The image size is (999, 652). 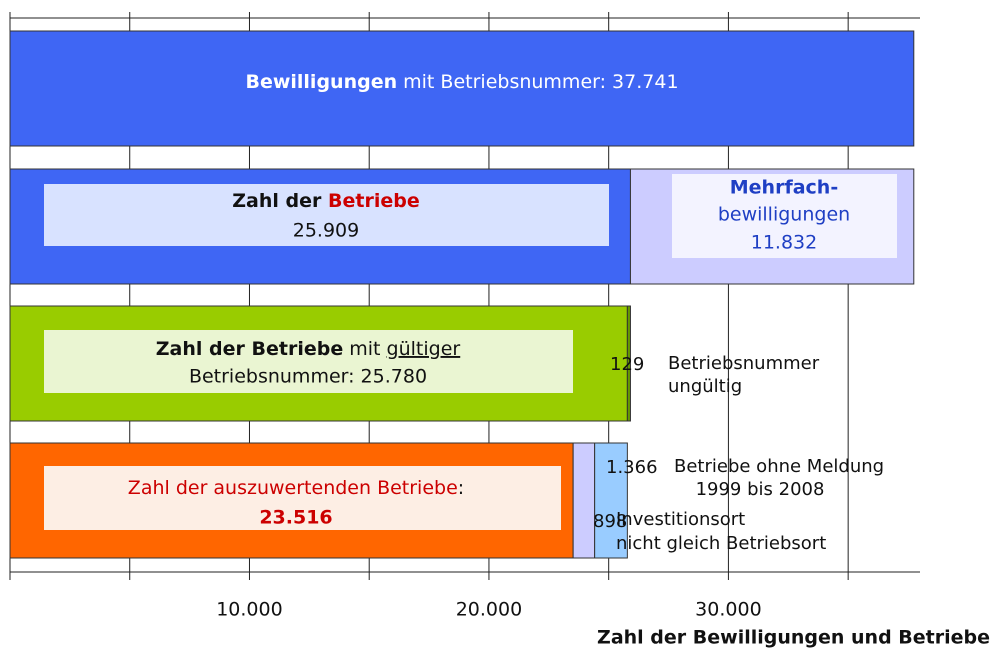 I want to click on bar-label: 25.909, so click(x=326, y=231).